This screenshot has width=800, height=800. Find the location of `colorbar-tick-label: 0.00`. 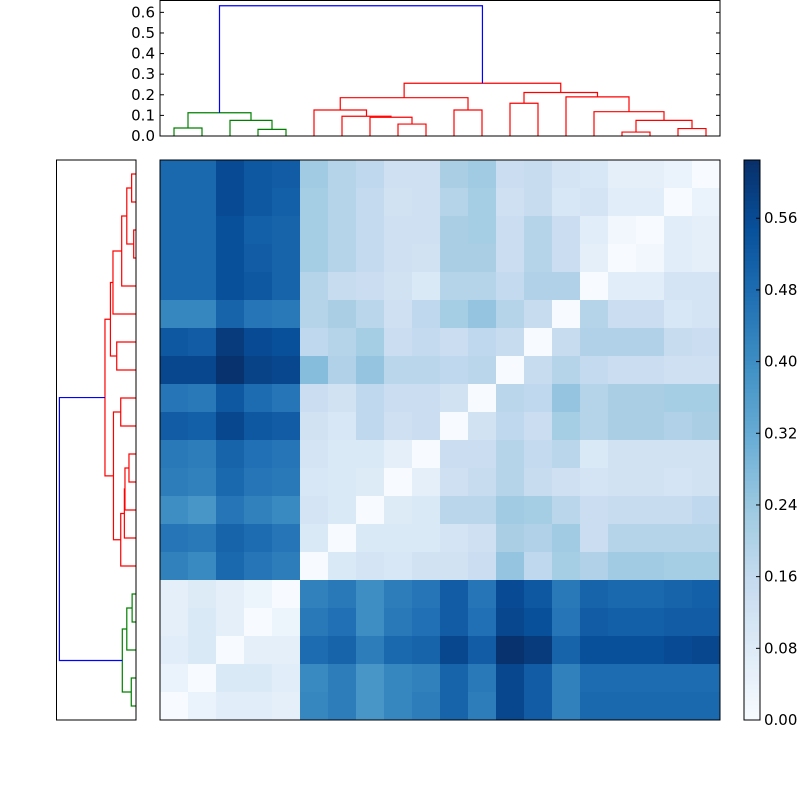

colorbar-tick-label: 0.00 is located at coordinates (780, 720).